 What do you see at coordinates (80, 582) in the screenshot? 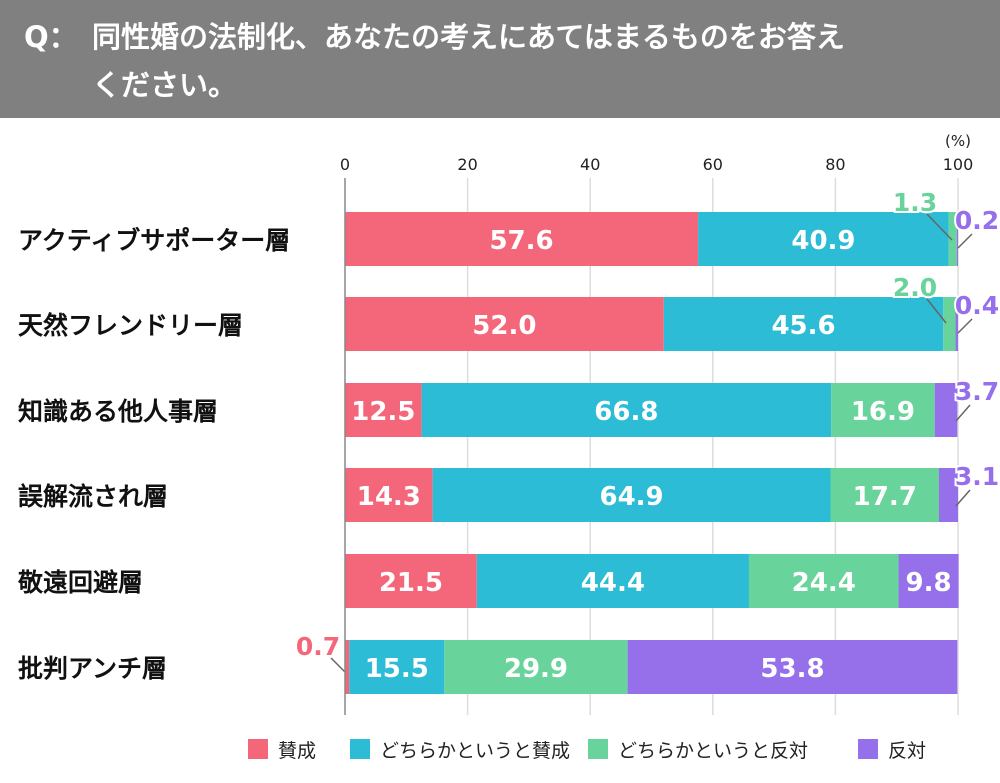
I see `category-label: 敬遠回避層` at bounding box center [80, 582].